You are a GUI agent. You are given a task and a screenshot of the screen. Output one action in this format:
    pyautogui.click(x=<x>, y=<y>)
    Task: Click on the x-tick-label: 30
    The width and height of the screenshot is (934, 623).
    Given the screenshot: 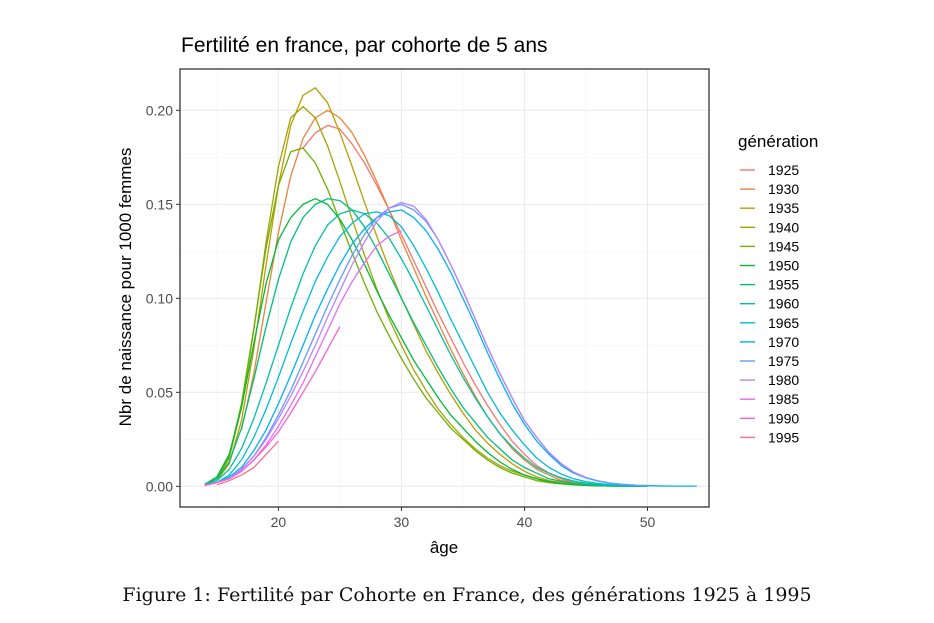 What is the action you would take?
    pyautogui.click(x=402, y=522)
    